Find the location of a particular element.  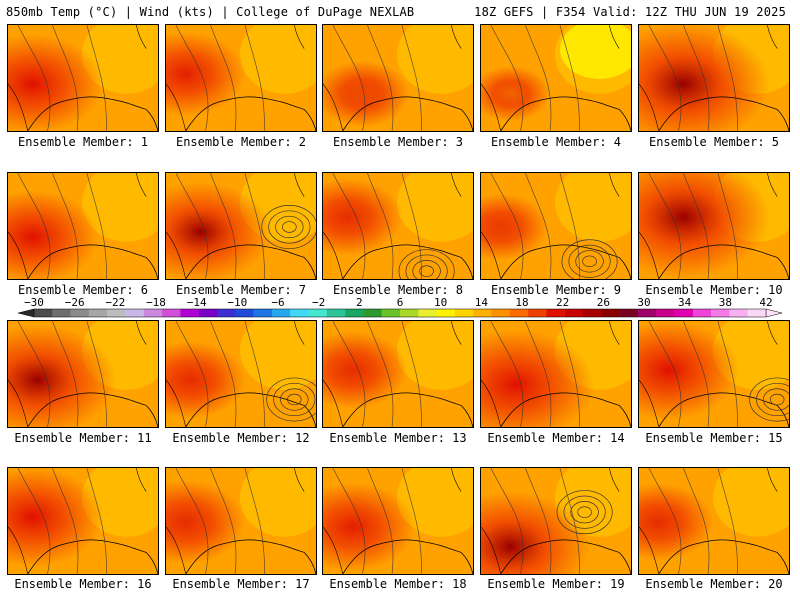

colorbar-tick-label: −26 is located at coordinates (75, 302).